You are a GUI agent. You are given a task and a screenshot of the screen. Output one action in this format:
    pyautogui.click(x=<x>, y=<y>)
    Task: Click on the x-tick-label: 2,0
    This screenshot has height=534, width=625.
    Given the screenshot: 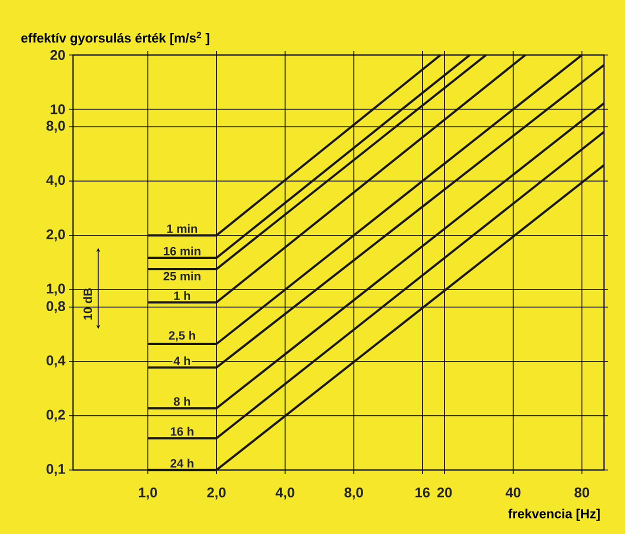 What is the action you would take?
    pyautogui.click(x=216, y=493)
    